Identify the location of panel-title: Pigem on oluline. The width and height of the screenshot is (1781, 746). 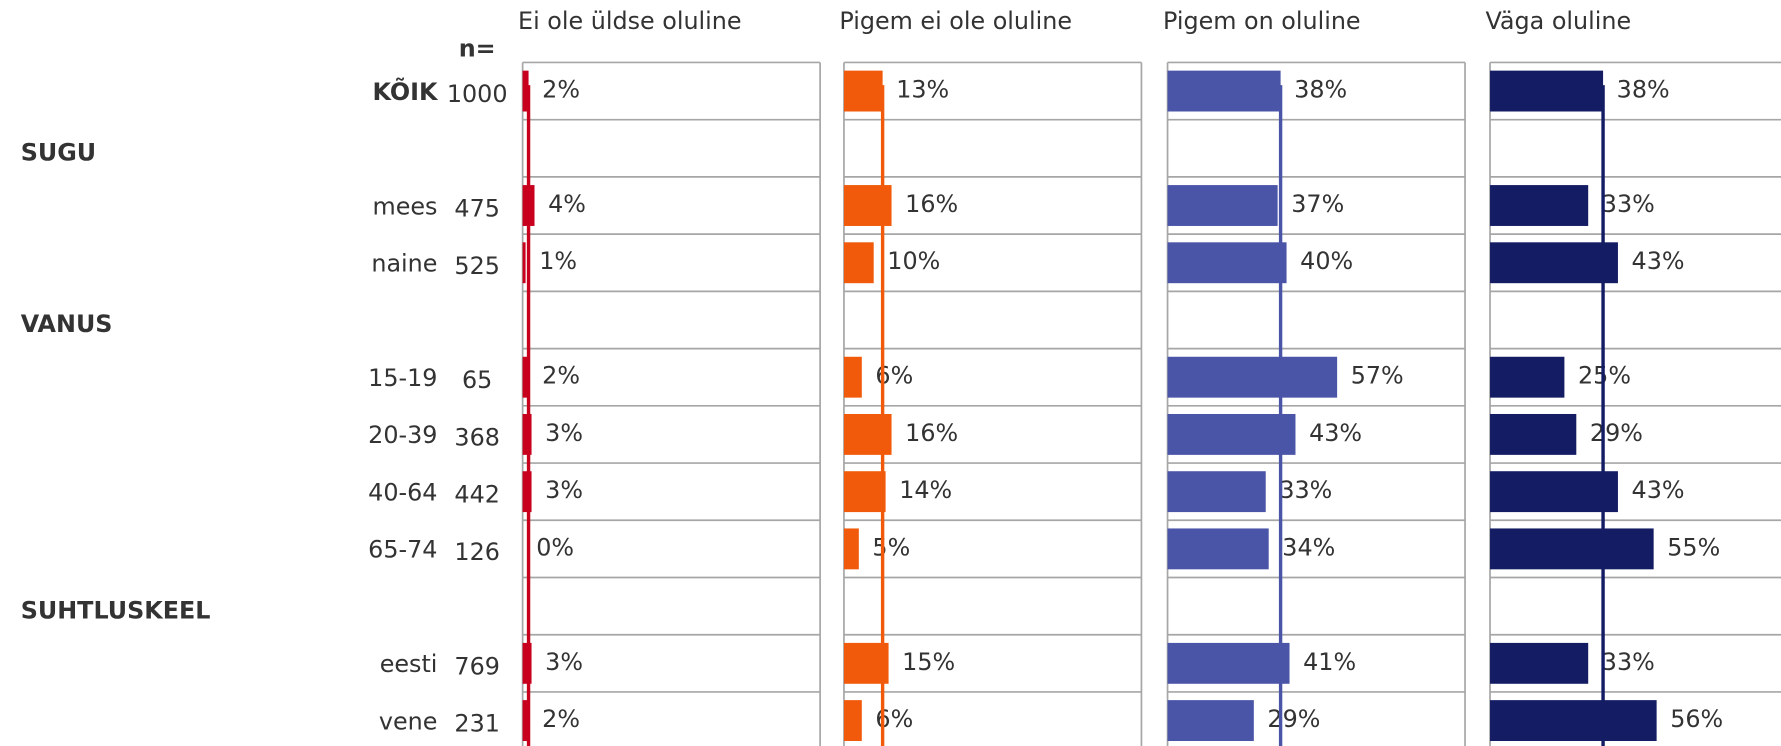
(1262, 21).